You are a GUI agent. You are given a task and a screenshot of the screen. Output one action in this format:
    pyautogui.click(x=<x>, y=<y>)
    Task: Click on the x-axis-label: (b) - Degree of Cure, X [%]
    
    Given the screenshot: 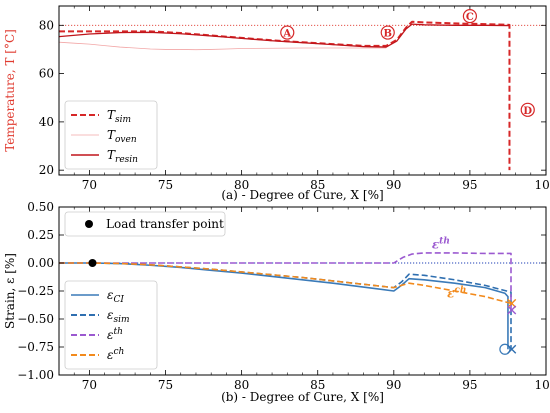 What is the action you would take?
    pyautogui.click(x=302, y=397)
    